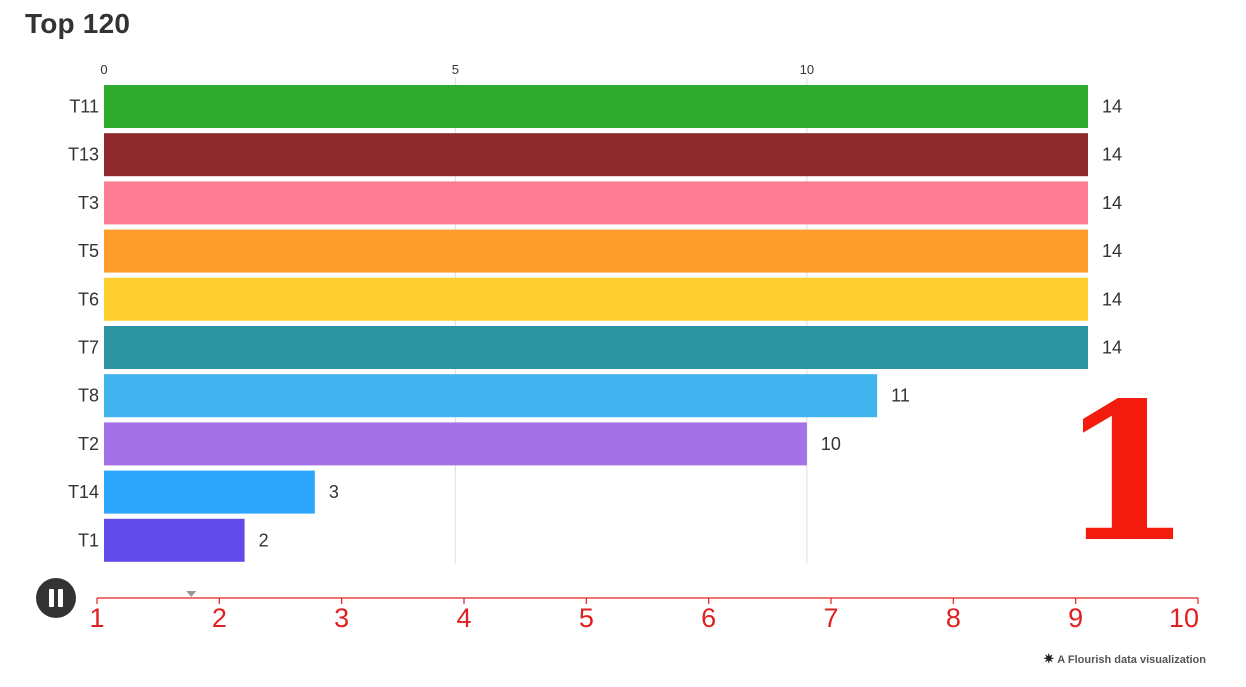  What do you see at coordinates (264, 540) in the screenshot?
I see `value-label: 2` at bounding box center [264, 540].